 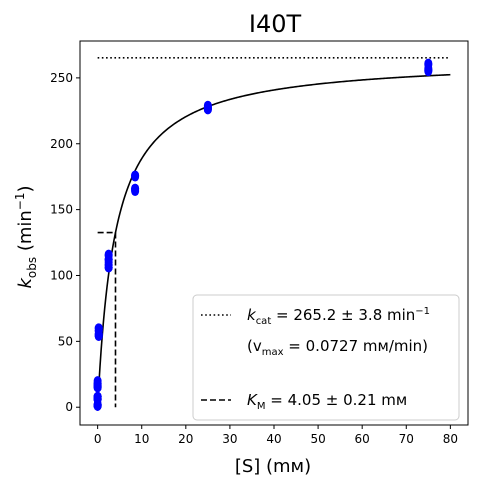 What do you see at coordinates (61, 78) in the screenshot?
I see `y-tick-label: 250` at bounding box center [61, 78].